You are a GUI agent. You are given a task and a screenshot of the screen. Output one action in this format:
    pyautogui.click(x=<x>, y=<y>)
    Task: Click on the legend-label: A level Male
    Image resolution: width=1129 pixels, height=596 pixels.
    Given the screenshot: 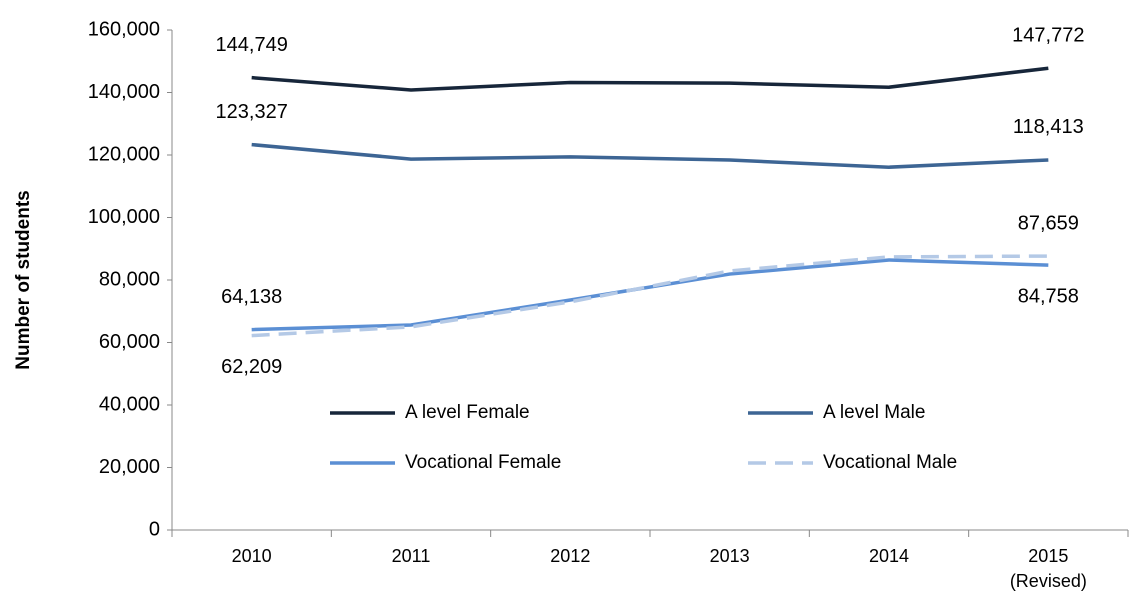 What is the action you would take?
    pyautogui.click(x=874, y=412)
    